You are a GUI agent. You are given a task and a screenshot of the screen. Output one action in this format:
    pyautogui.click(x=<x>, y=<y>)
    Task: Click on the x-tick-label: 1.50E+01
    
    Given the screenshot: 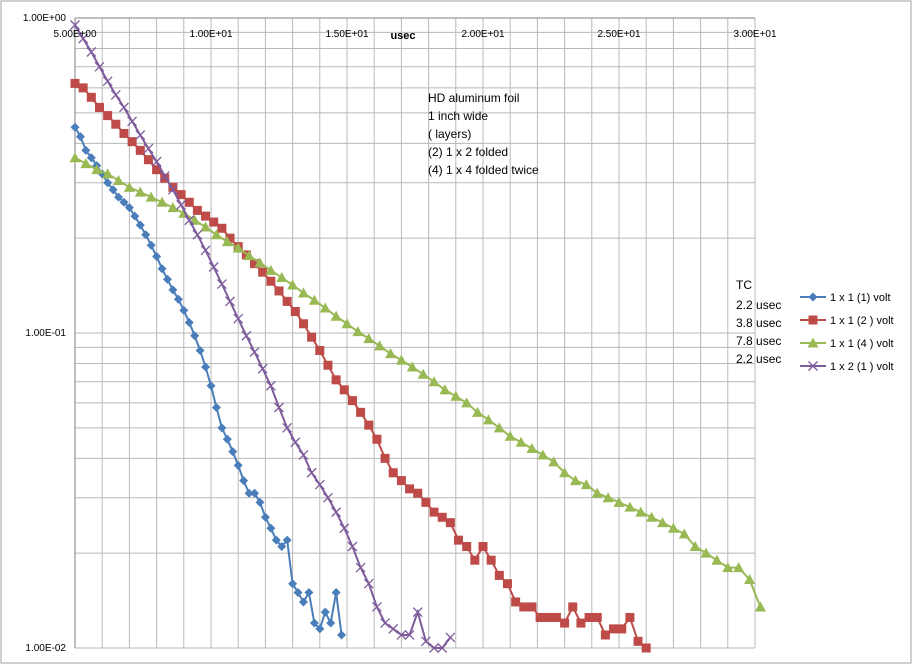 What is the action you would take?
    pyautogui.click(x=347, y=34)
    